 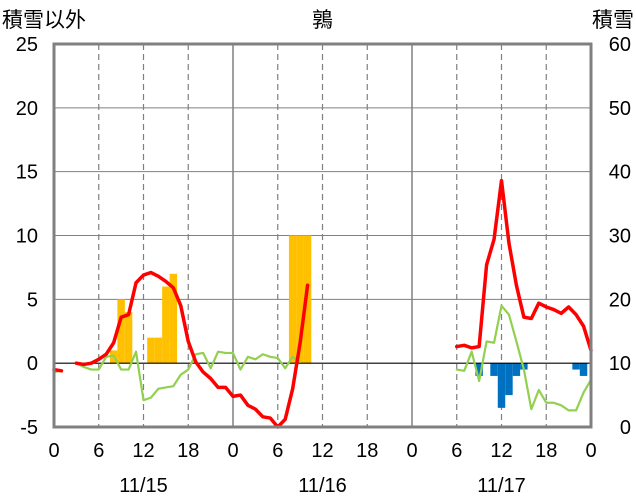 What do you see at coordinates (29, 428) in the screenshot?
I see `left-tick-label: -5` at bounding box center [29, 428].